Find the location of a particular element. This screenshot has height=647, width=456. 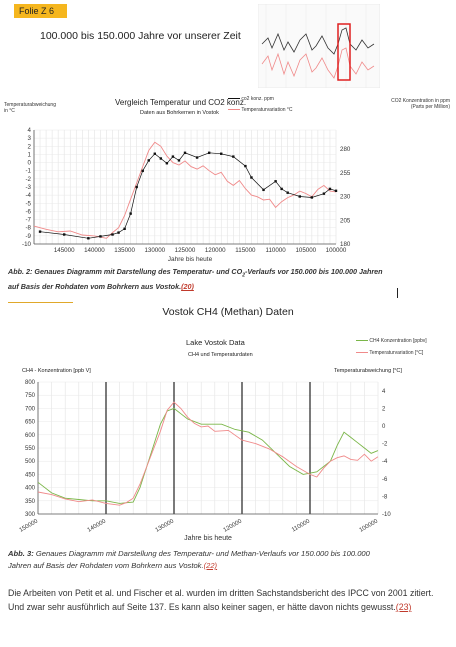

y-left-tick-label: 700 is located at coordinates (30, 409).